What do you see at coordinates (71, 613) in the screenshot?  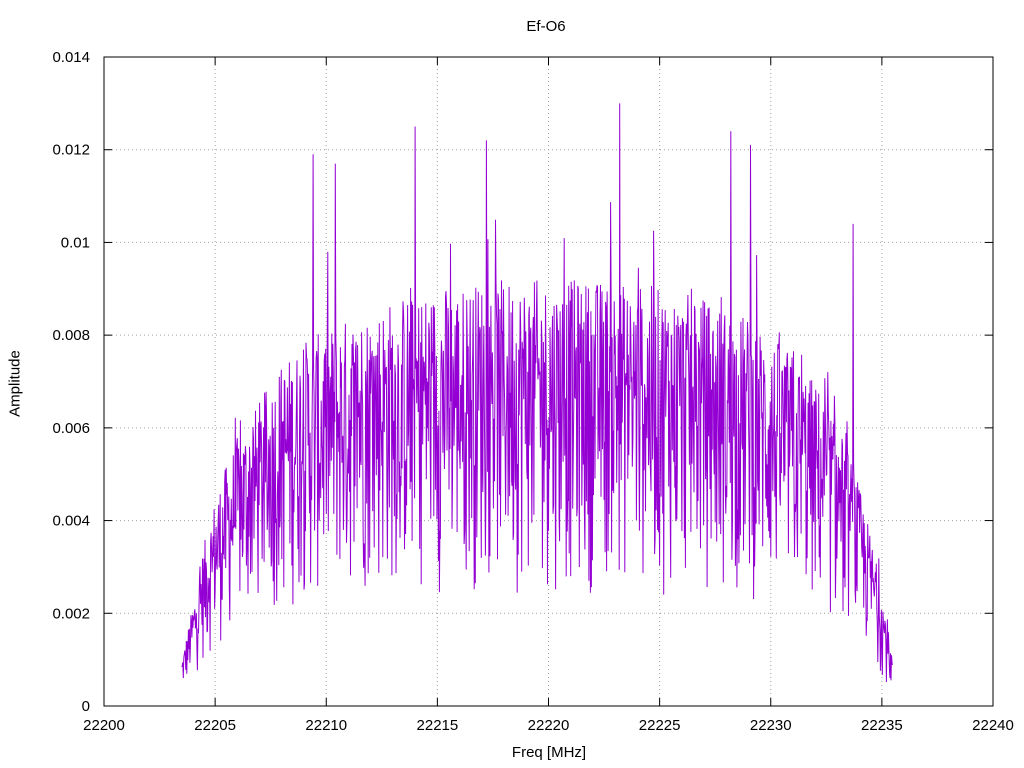 I see `y-tick-label: 0.002` at bounding box center [71, 613].